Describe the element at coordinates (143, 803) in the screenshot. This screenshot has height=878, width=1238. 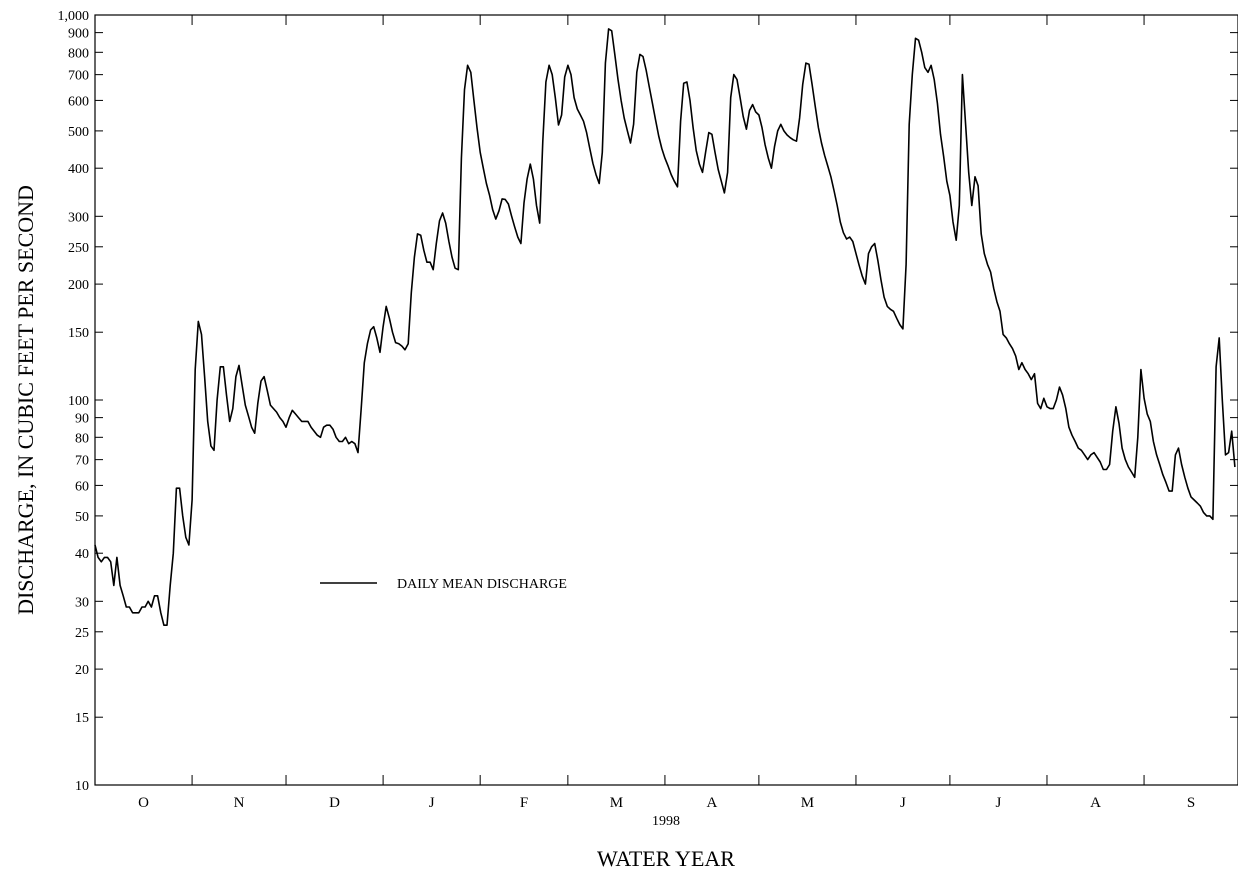
I see `month-label: O` at that location.